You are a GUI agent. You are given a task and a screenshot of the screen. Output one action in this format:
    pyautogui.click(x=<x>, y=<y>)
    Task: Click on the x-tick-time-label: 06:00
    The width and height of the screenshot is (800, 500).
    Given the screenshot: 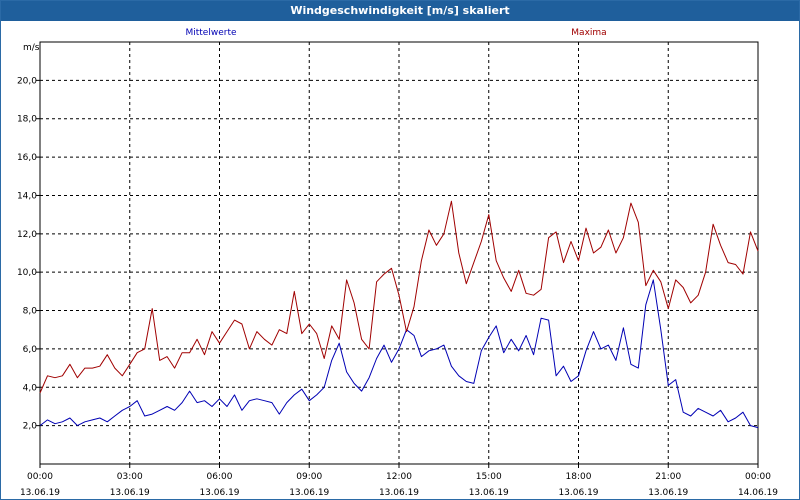 What is the action you would take?
    pyautogui.click(x=220, y=477)
    